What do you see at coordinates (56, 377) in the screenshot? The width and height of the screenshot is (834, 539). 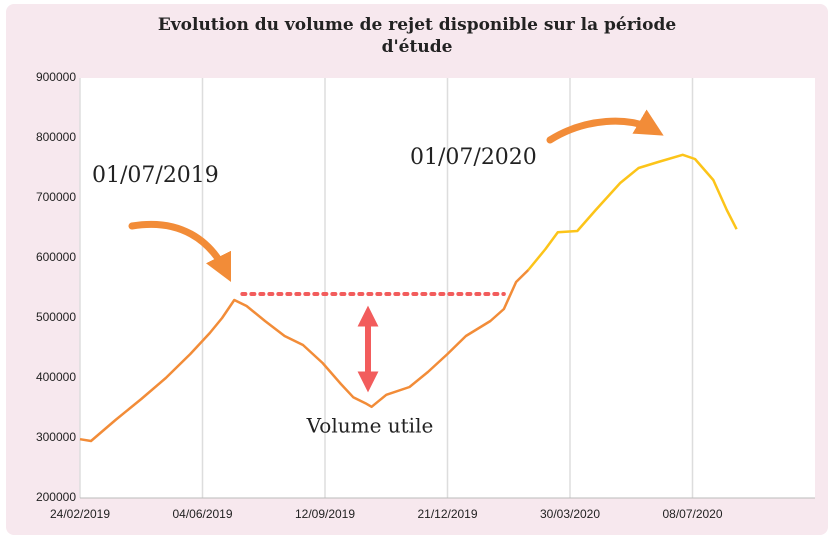 I see `y-tick-label: 400000` at bounding box center [56, 377].